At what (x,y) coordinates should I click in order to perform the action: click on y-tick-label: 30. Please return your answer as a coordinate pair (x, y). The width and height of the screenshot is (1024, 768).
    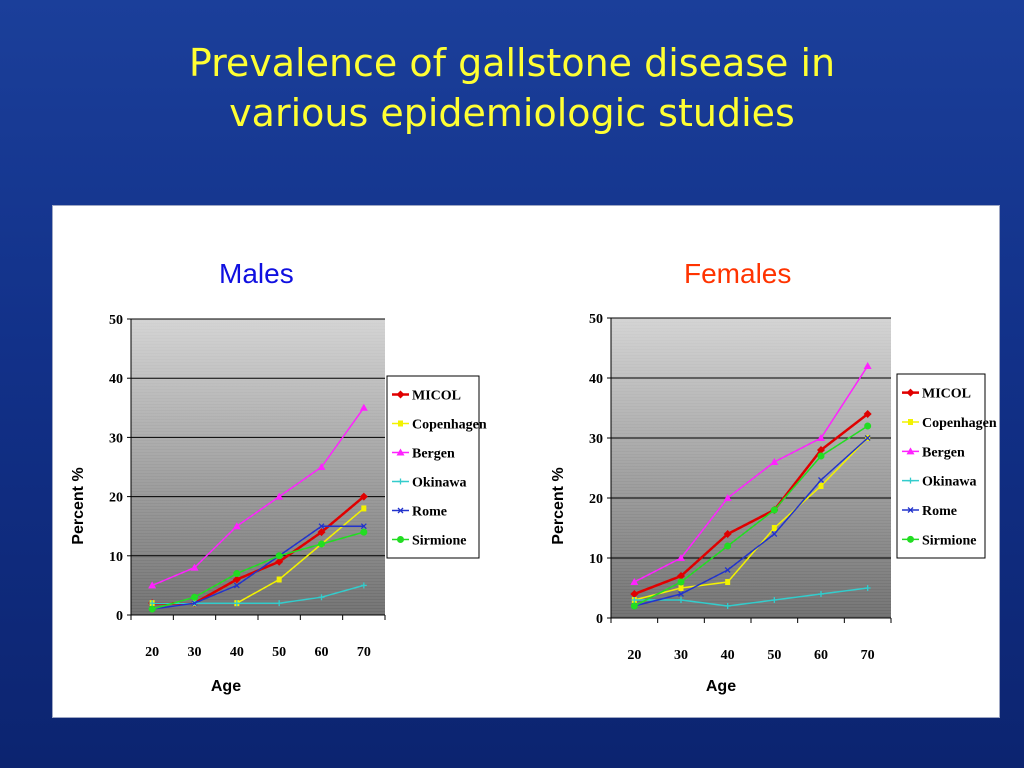
    Looking at the image, I should click on (596, 439).